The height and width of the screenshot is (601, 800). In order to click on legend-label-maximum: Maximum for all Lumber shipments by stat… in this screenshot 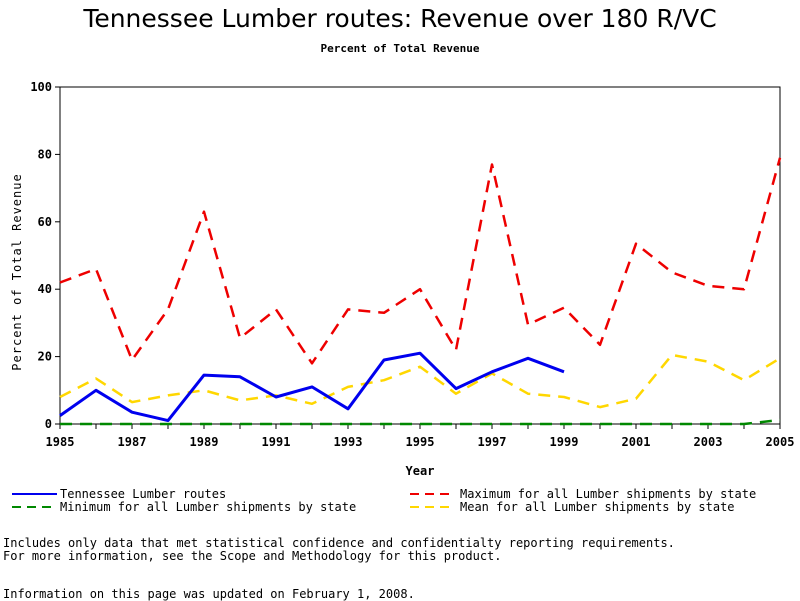, I will do `click(608, 494)`.